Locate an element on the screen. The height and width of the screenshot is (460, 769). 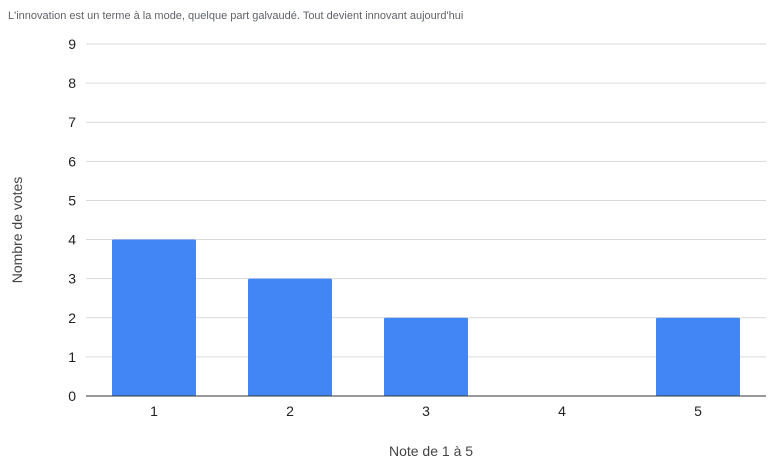
y-tick-label: 3 is located at coordinates (72, 279).